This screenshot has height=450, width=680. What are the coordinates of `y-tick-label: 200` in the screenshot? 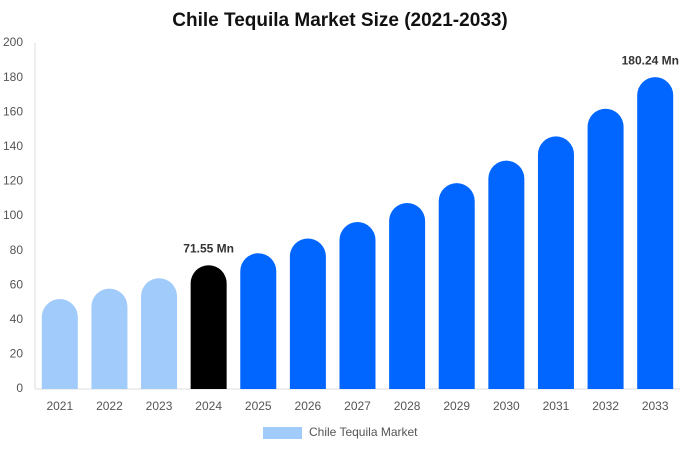 It's located at (13, 42).